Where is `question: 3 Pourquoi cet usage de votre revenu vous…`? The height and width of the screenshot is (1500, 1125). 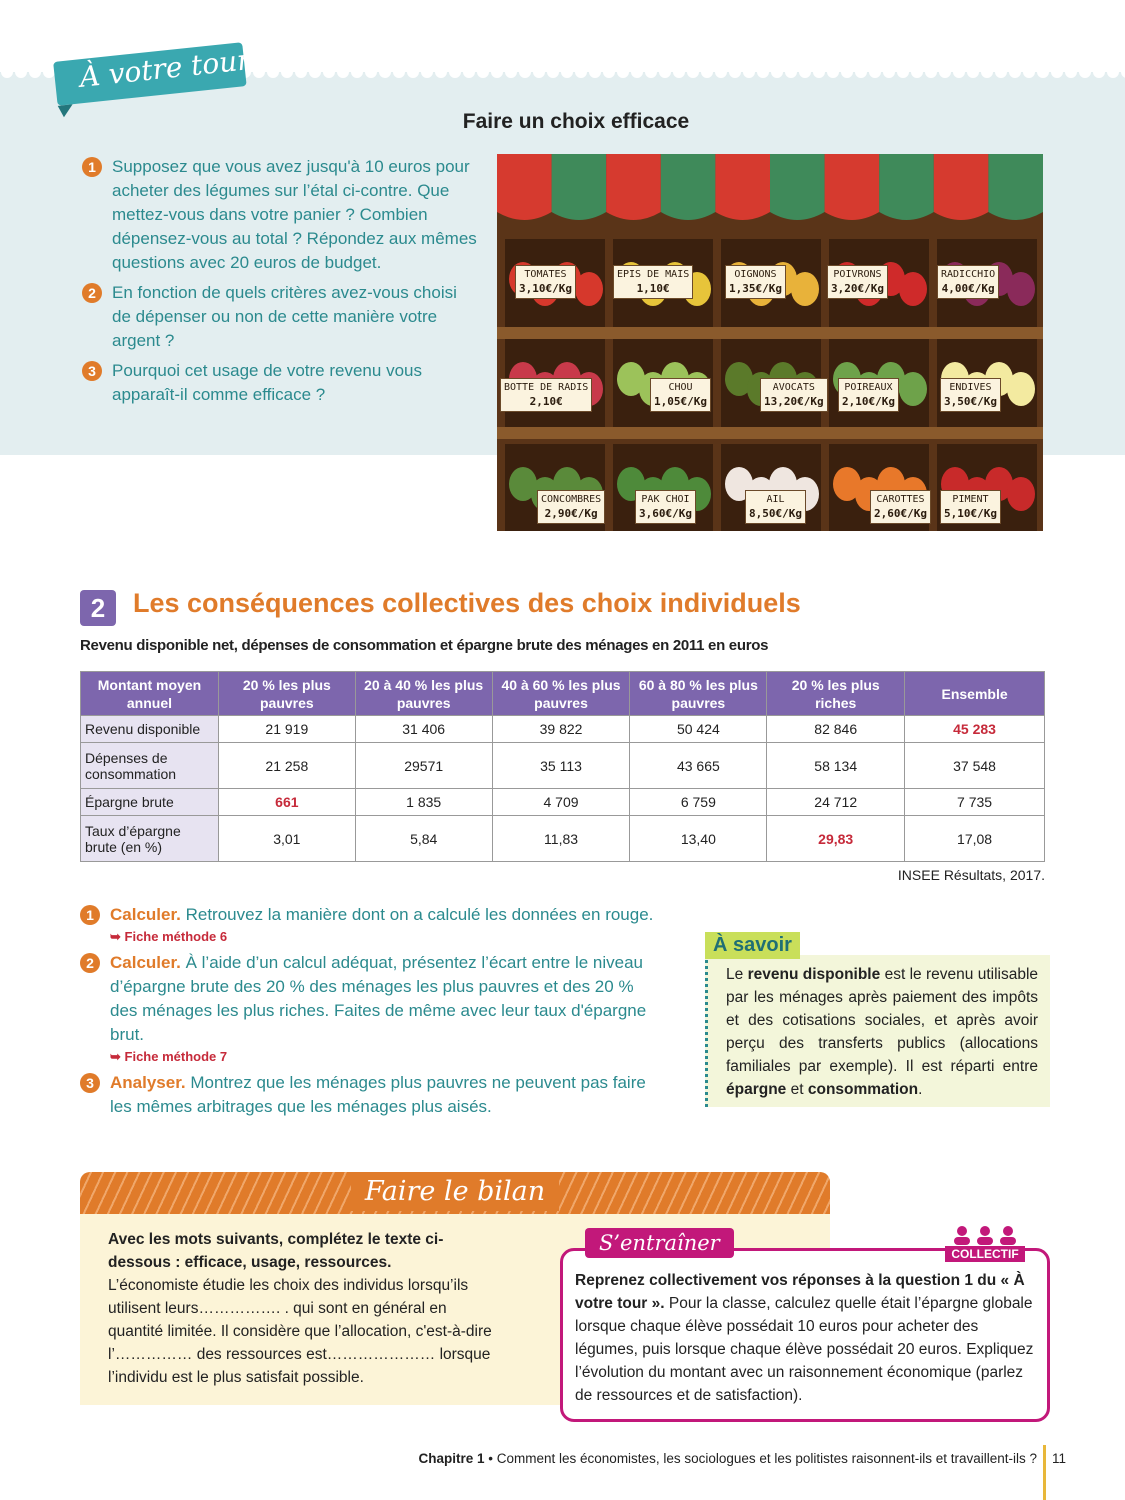 question: 3 Pourquoi cet usage de votre revenu vous… is located at coordinates (279, 383).